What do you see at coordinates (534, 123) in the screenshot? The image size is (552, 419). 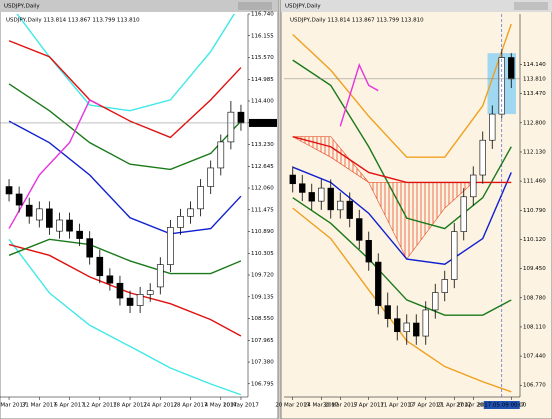 I see `y-tick-label: 112.800` at bounding box center [534, 123].